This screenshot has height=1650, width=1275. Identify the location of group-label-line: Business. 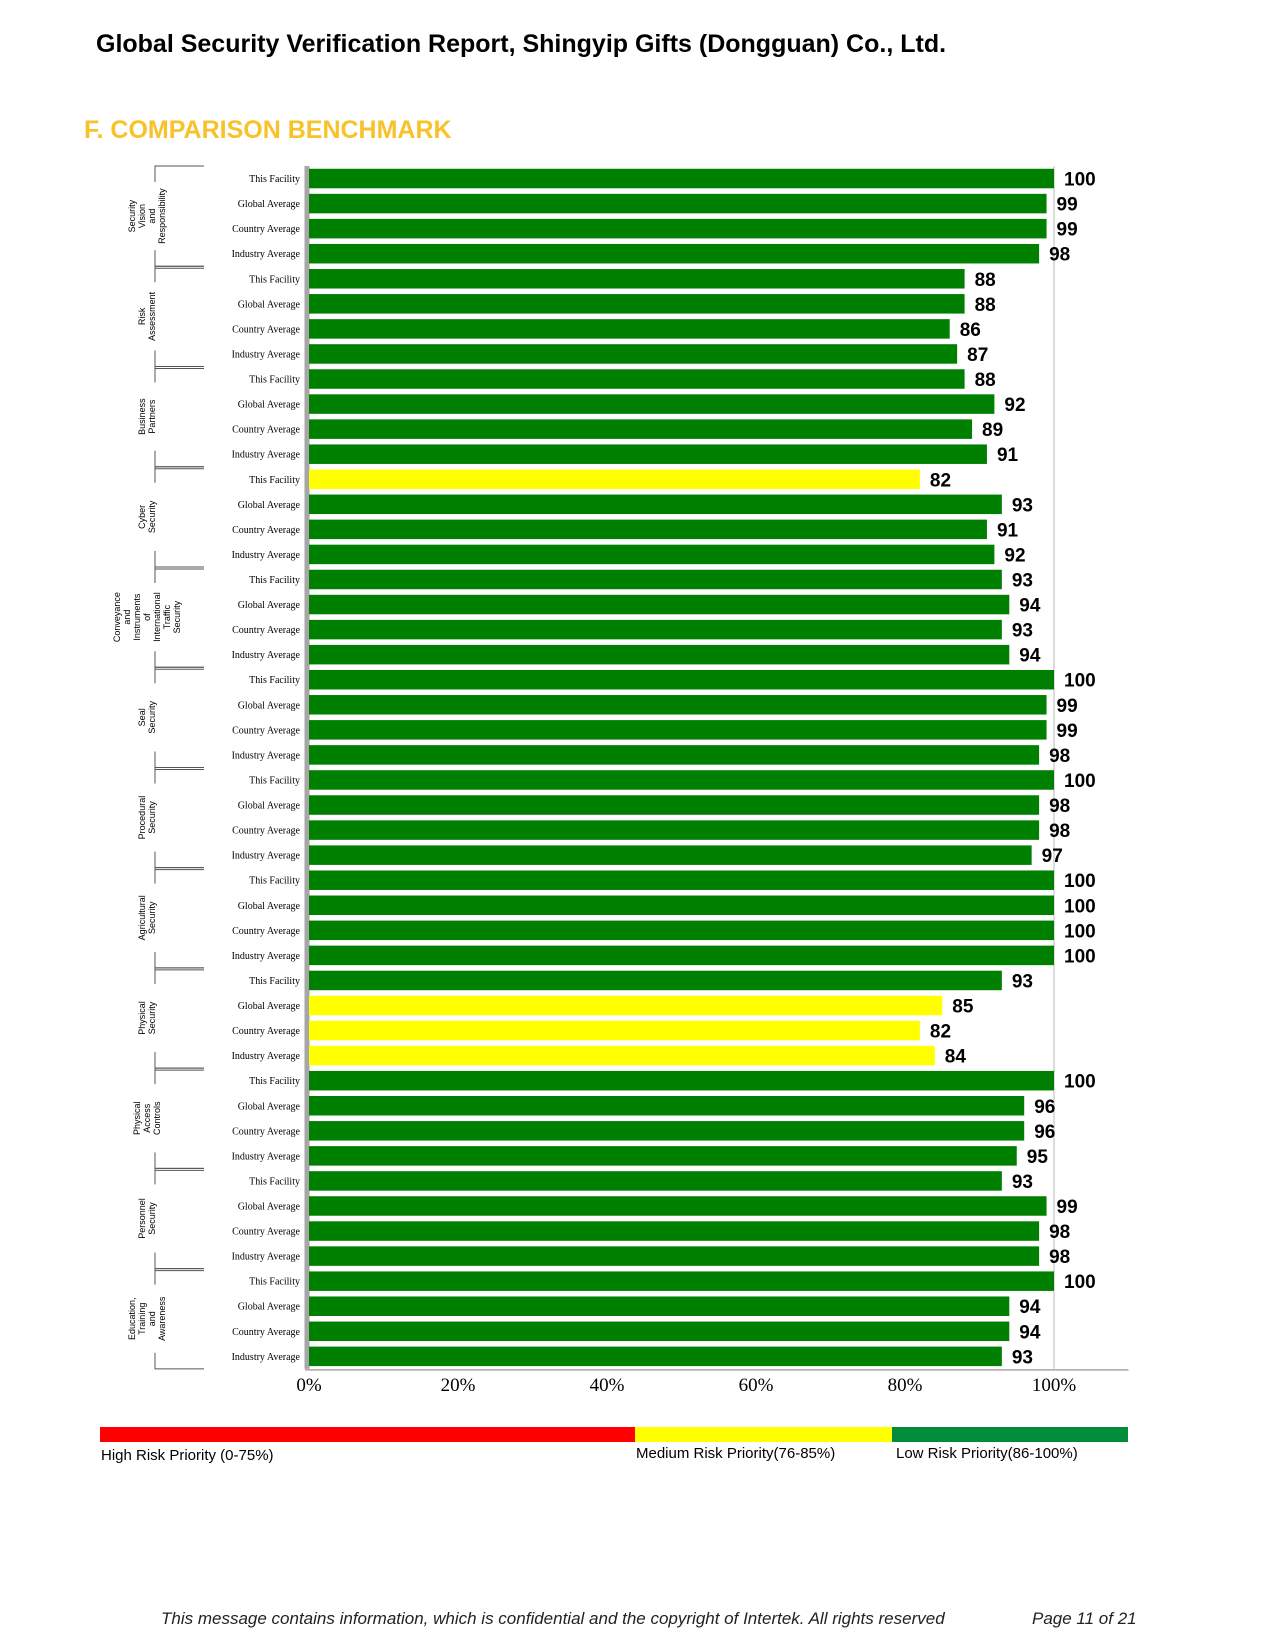
(142, 416).